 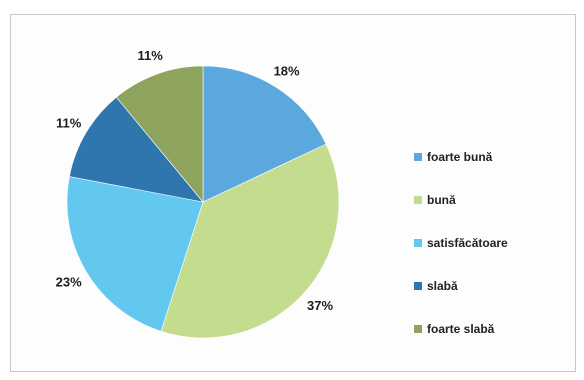 I want to click on legend-item-satisfacatoare: satisfăcătoare, so click(x=461, y=243).